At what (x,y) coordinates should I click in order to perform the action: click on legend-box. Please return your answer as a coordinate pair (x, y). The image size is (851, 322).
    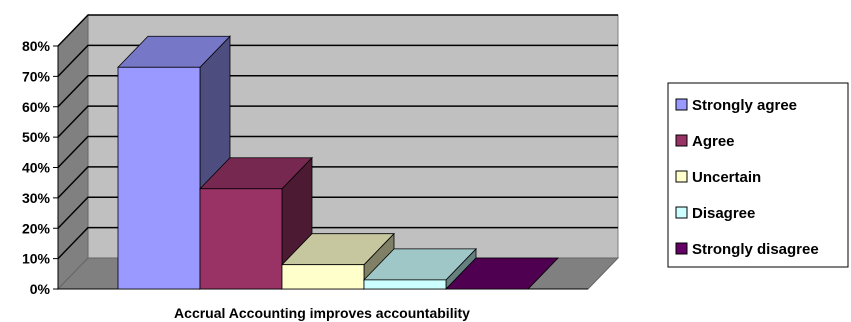
    Looking at the image, I should click on (758, 175).